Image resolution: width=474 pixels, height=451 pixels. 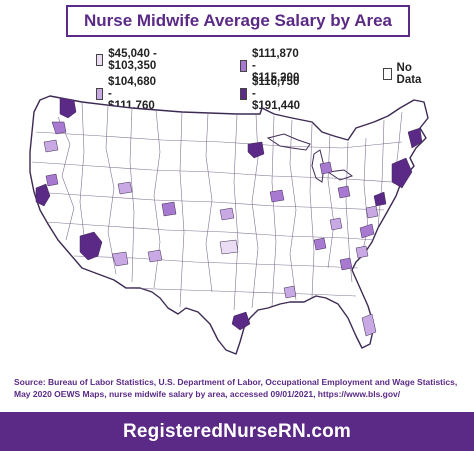 What do you see at coordinates (237, 431) in the screenshot?
I see `footer-banner: RegisteredNurseRN.com` at bounding box center [237, 431].